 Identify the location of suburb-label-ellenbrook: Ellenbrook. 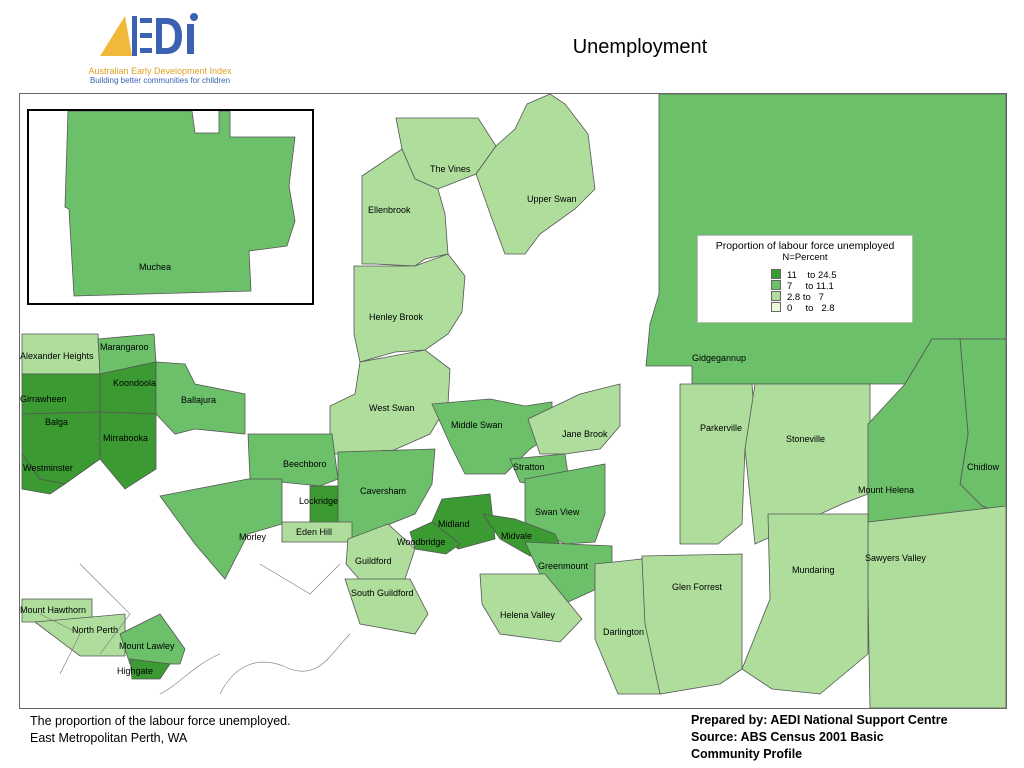
(389, 210).